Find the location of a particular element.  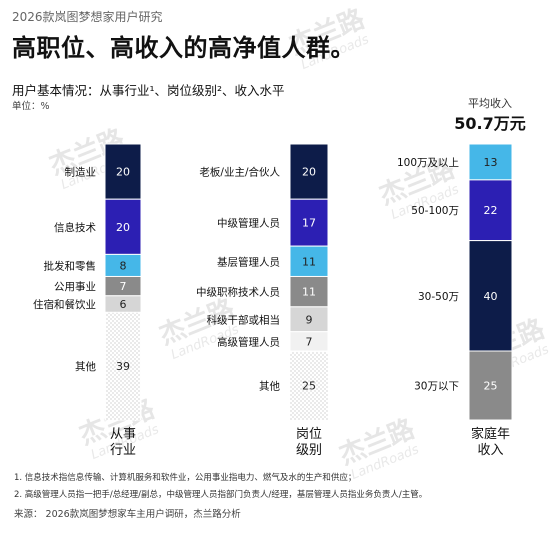

category-label: 从事 is located at coordinates (123, 434).